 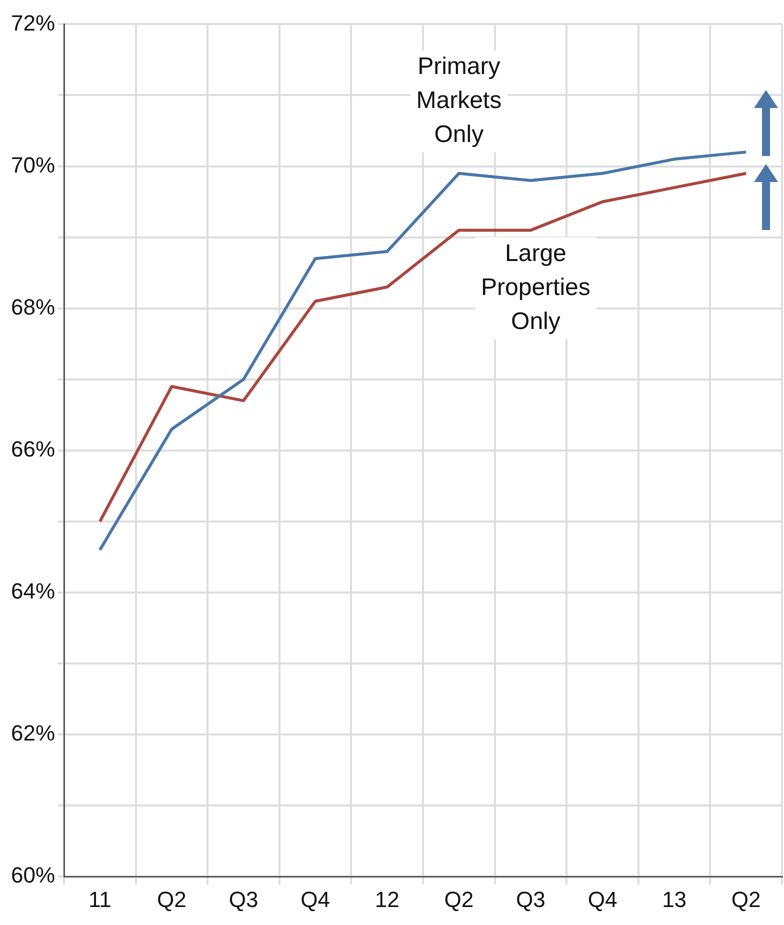 I want to click on y-tick-label: 68%, so click(x=33, y=307).